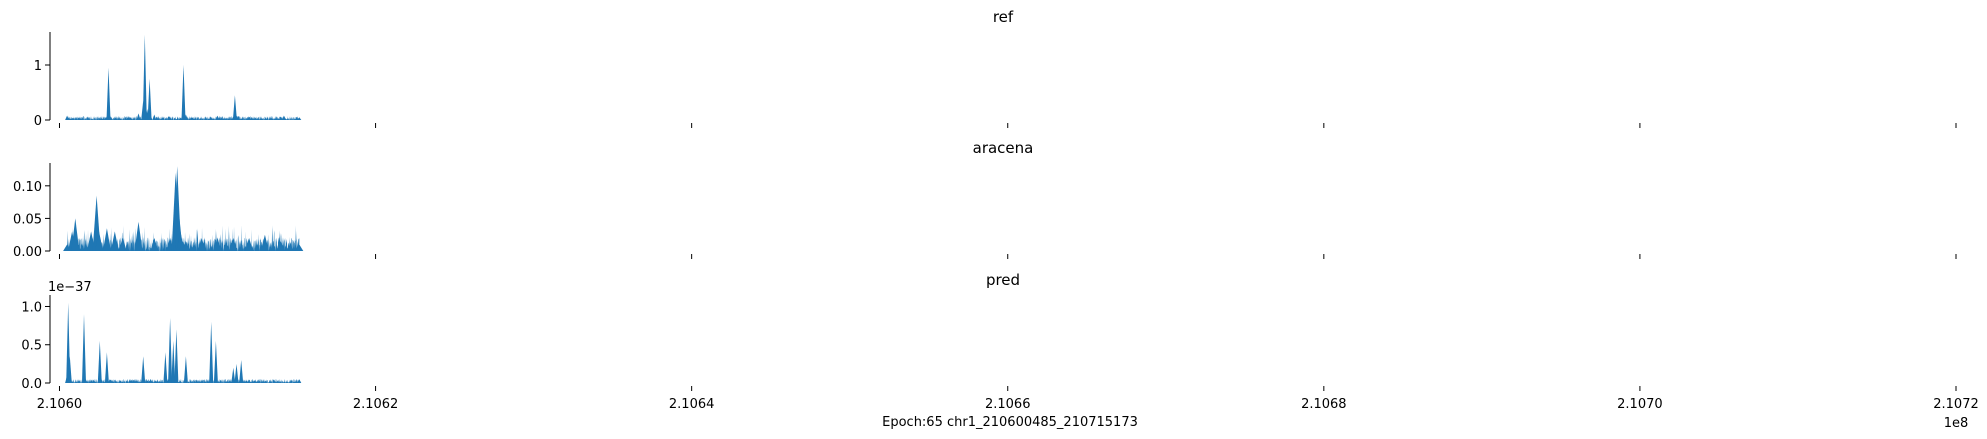  I want to click on y-tick-label: 0.5, so click(31, 346).